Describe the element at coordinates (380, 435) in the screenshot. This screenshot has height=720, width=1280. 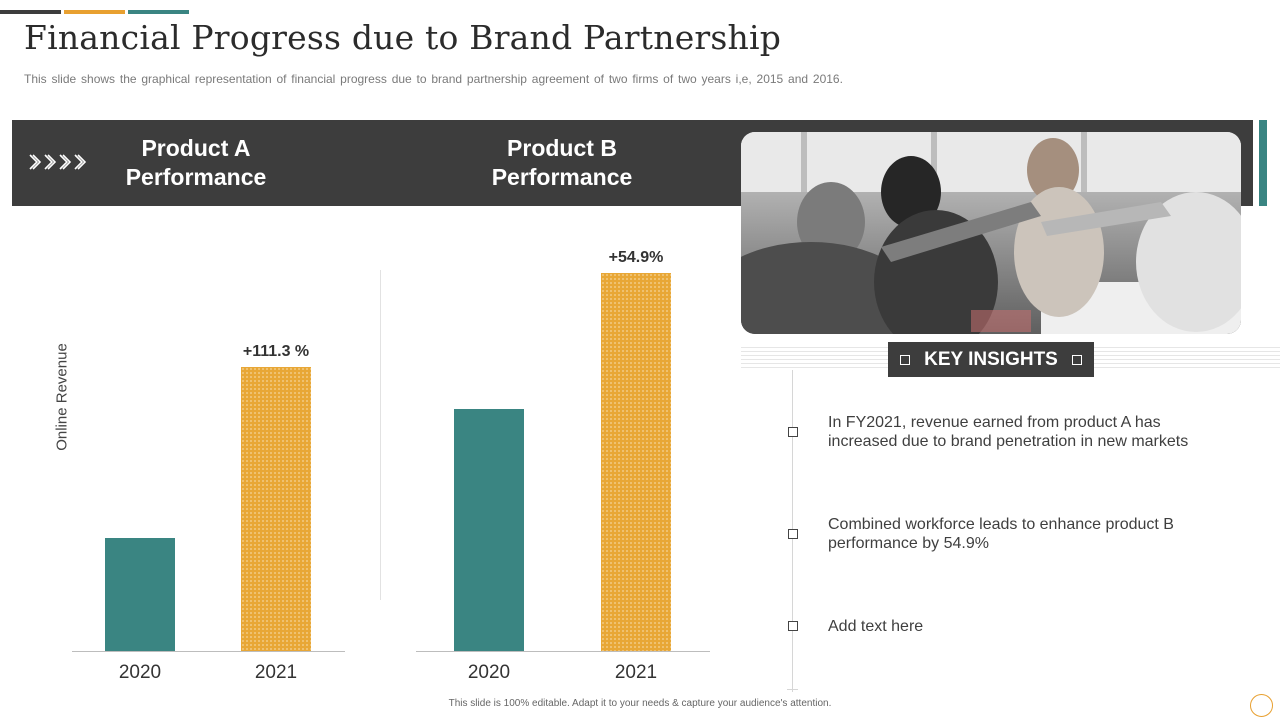
I see `chart-divider` at that location.